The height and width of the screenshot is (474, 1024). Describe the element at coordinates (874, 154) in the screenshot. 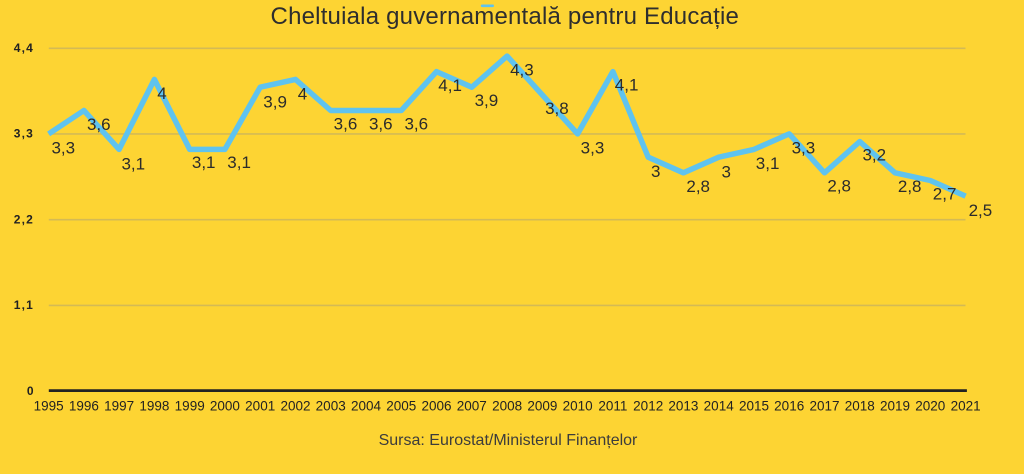

I see `svg-text: 3,2` at that location.